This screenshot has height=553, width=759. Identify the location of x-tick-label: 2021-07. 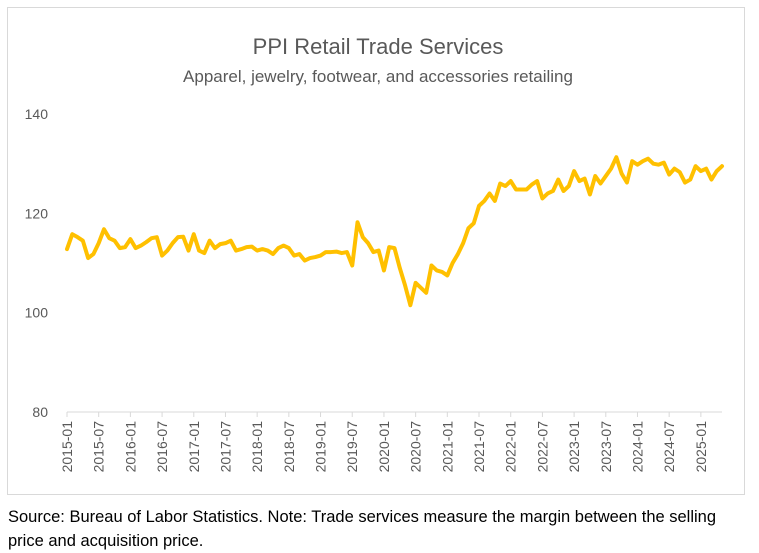
(479, 447).